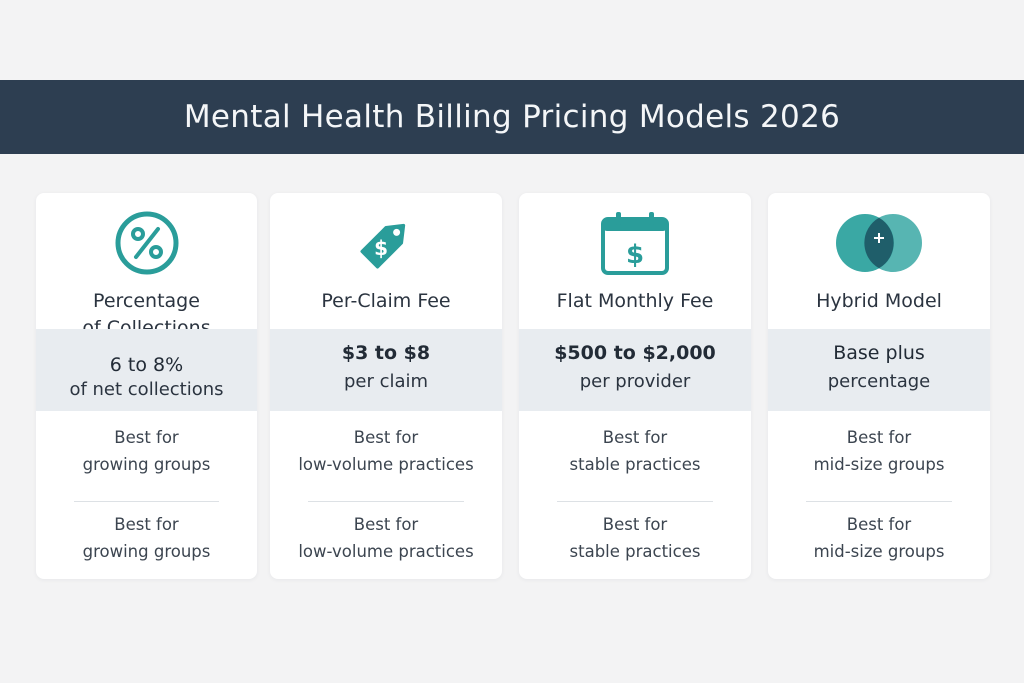  I want to click on price-unit: per provider, so click(635, 381).